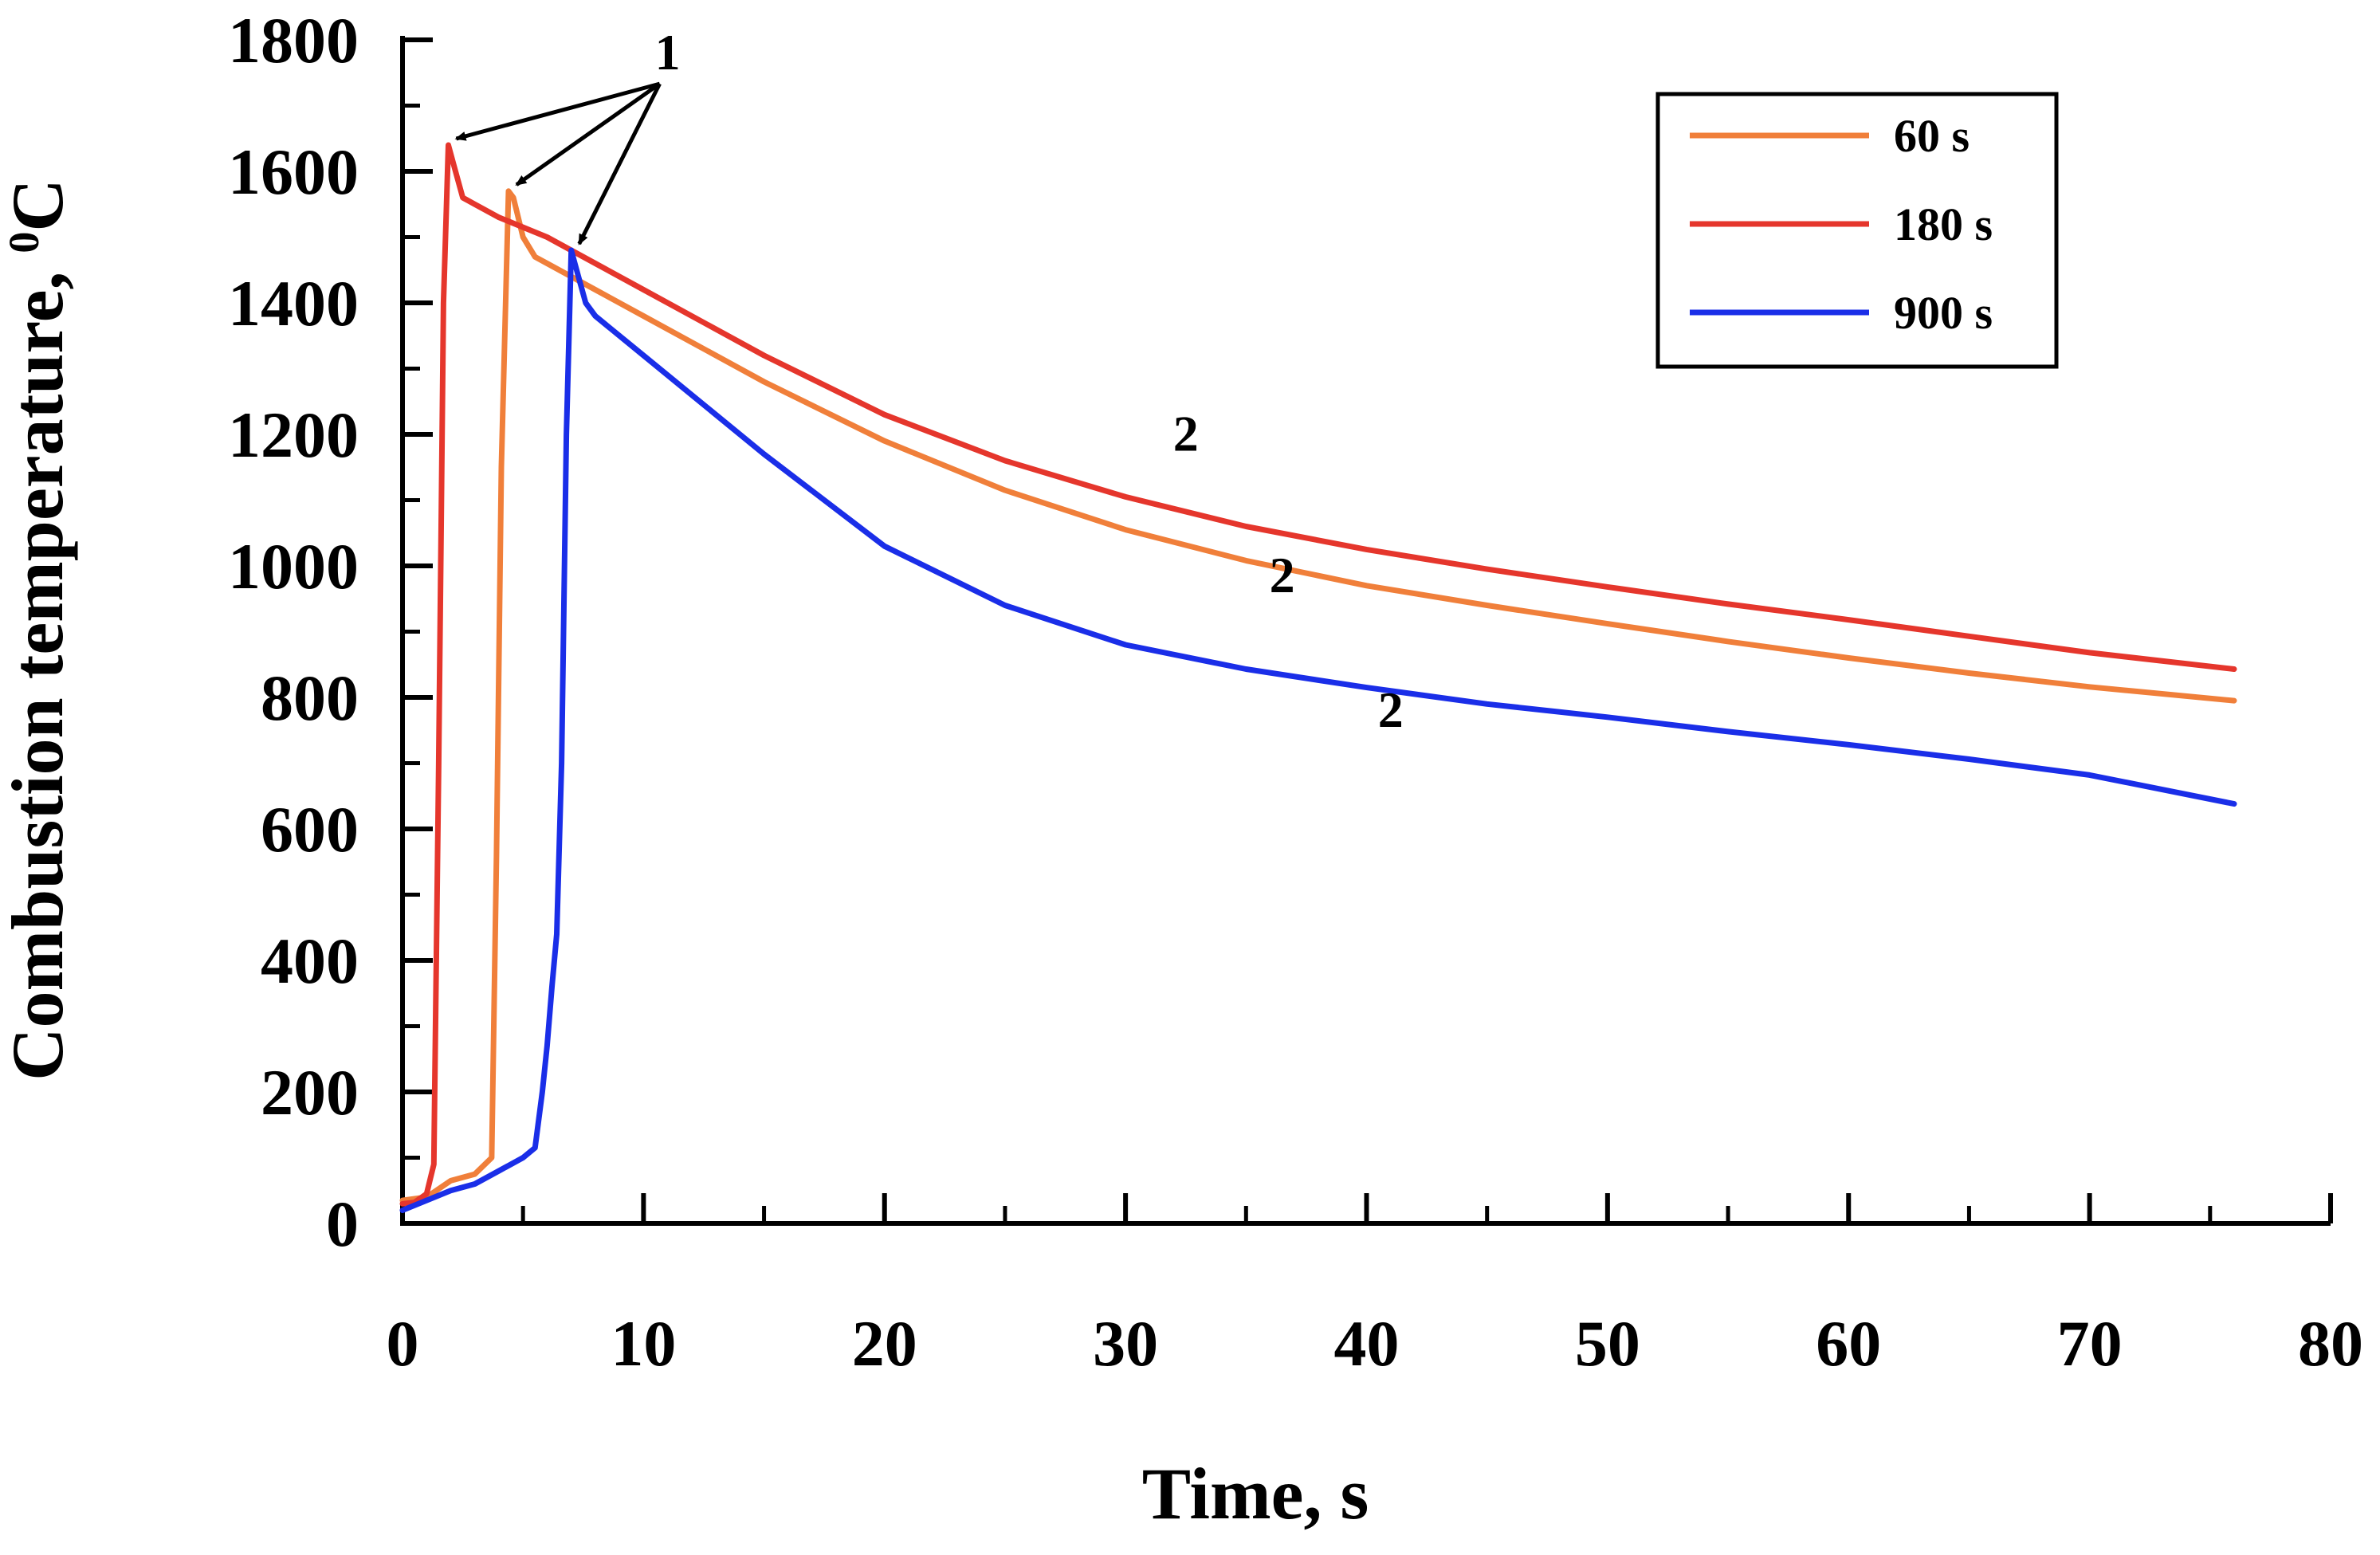 Image resolution: width=2380 pixels, height=1555 pixels. I want to click on y-axis-title-unit: C, so click(39, 205).